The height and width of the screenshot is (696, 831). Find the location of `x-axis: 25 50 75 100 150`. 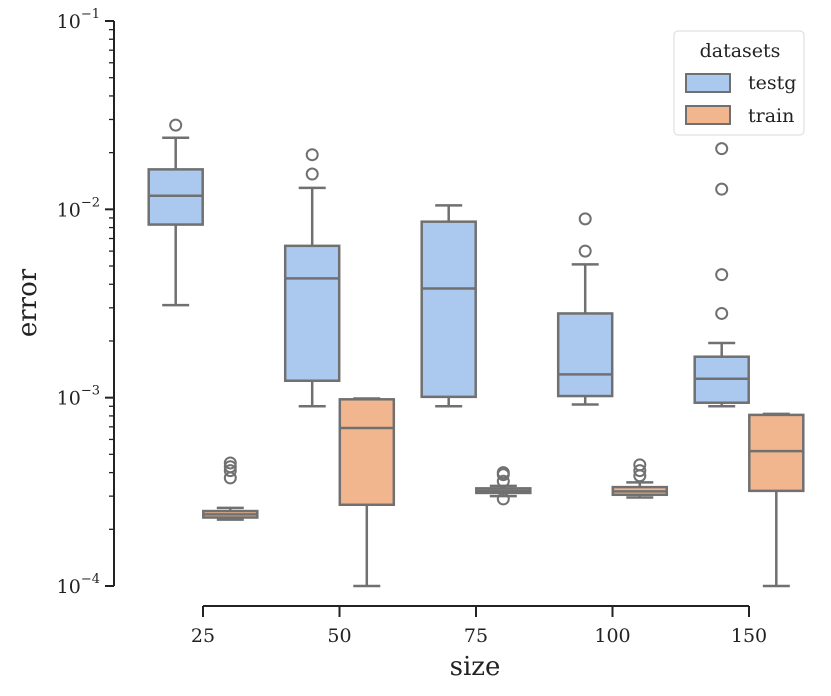

x-axis: 25 50 75 100 150 is located at coordinates (479, 626).